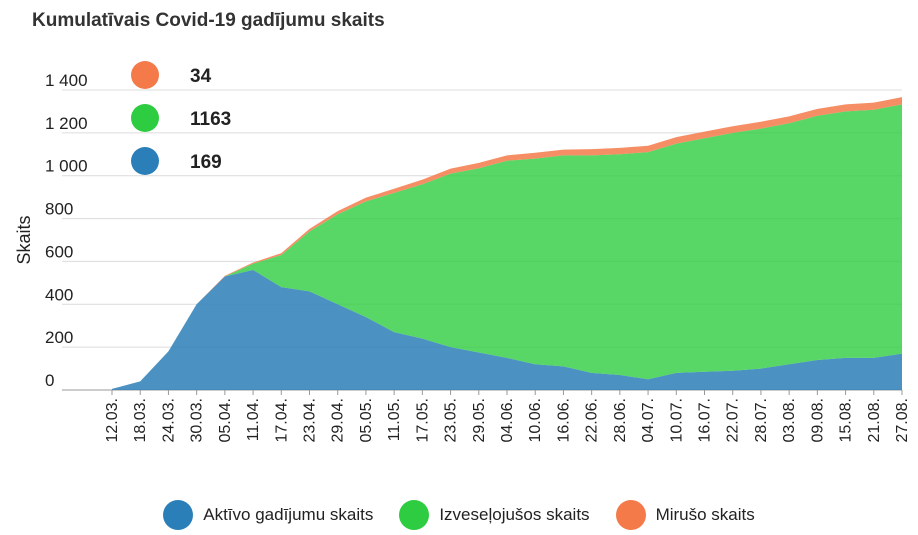 This screenshot has height=535, width=918. I want to click on x-tick-label: 22.07., so click(733, 420).